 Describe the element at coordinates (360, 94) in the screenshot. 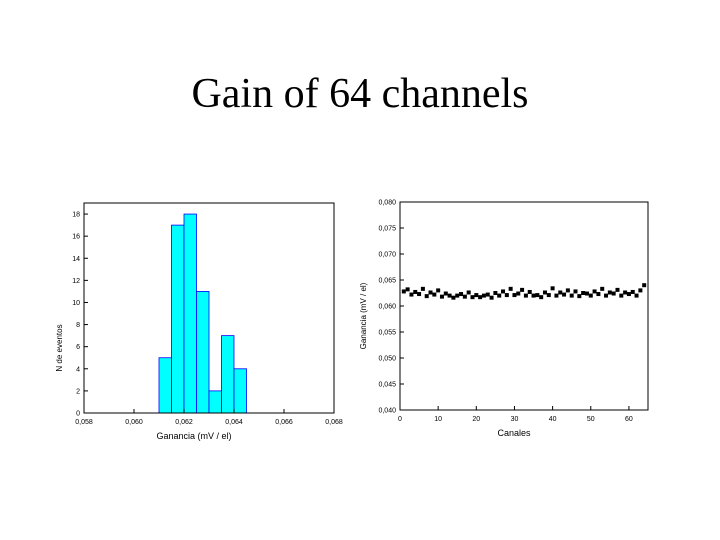

I see `slide-title: Gain of 64 channels` at that location.